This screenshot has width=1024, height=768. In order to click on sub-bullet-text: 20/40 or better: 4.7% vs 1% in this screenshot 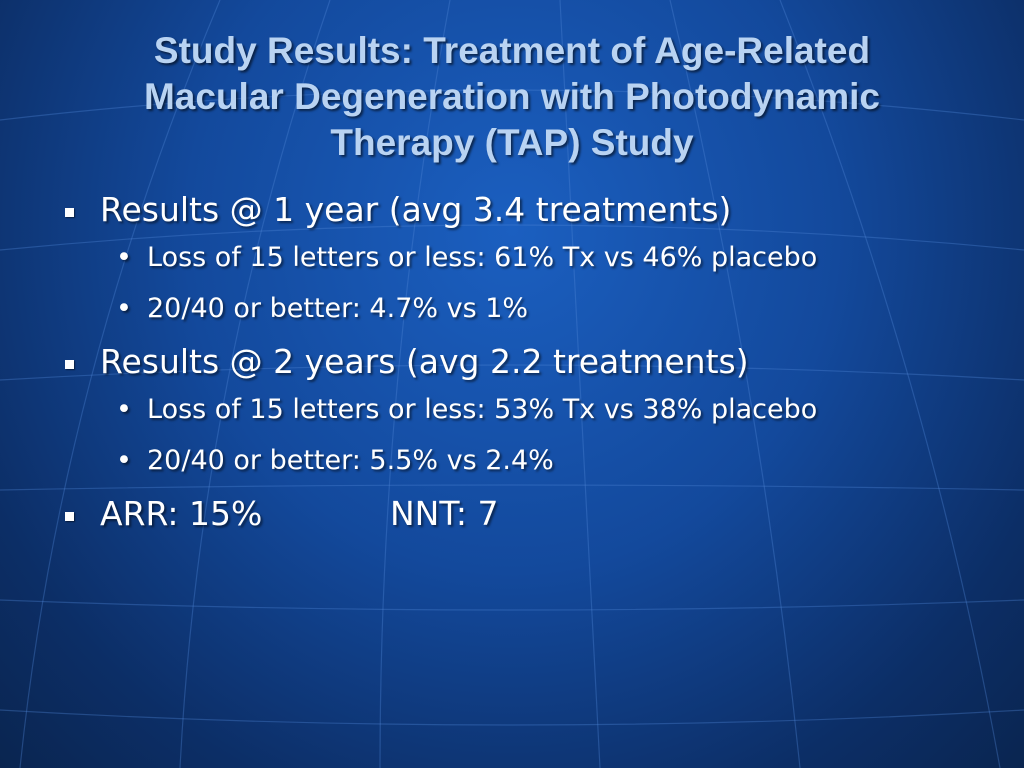, I will do `click(338, 308)`.